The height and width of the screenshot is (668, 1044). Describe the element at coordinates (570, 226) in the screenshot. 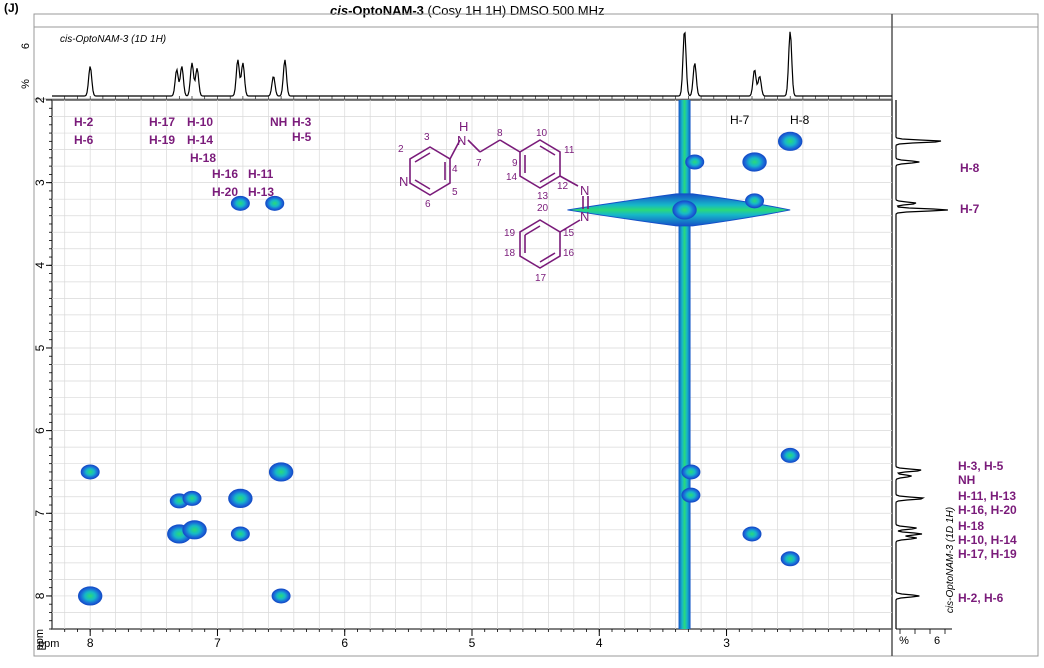

I see `bond-n-c15` at that location.